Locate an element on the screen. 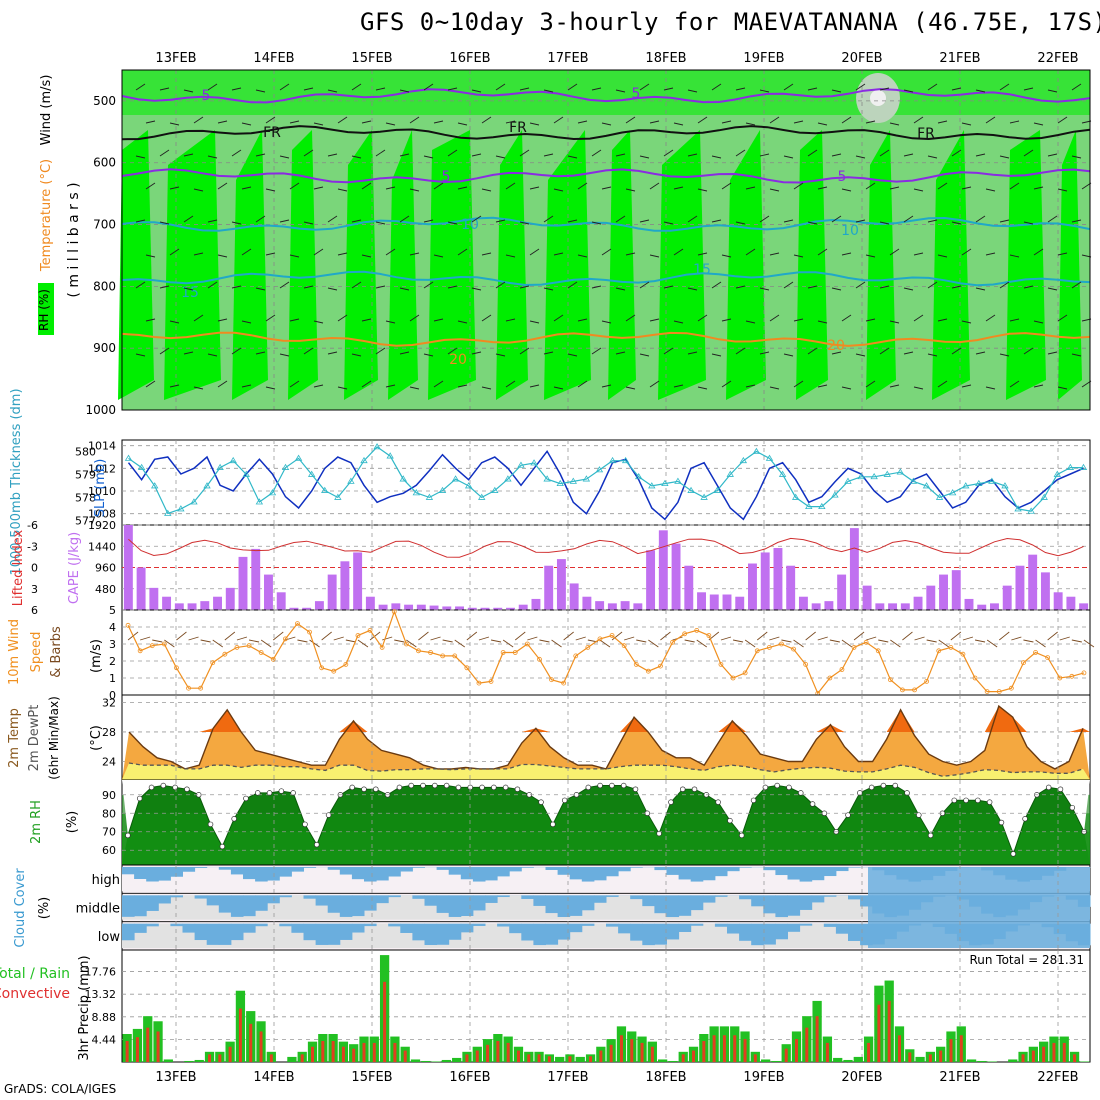  date-tick-top: 17FEB is located at coordinates (567, 58).